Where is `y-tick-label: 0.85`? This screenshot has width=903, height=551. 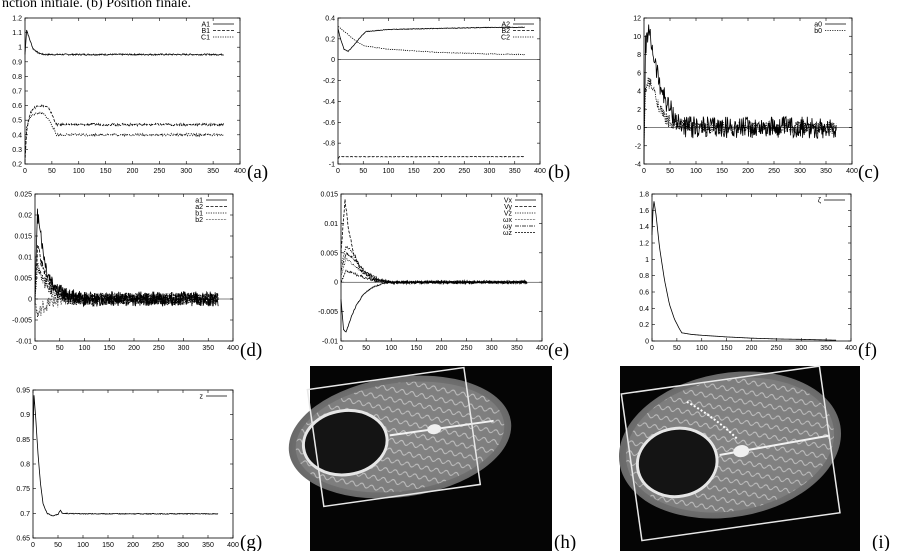 y-tick-label: 0.85 is located at coordinates (23, 440).